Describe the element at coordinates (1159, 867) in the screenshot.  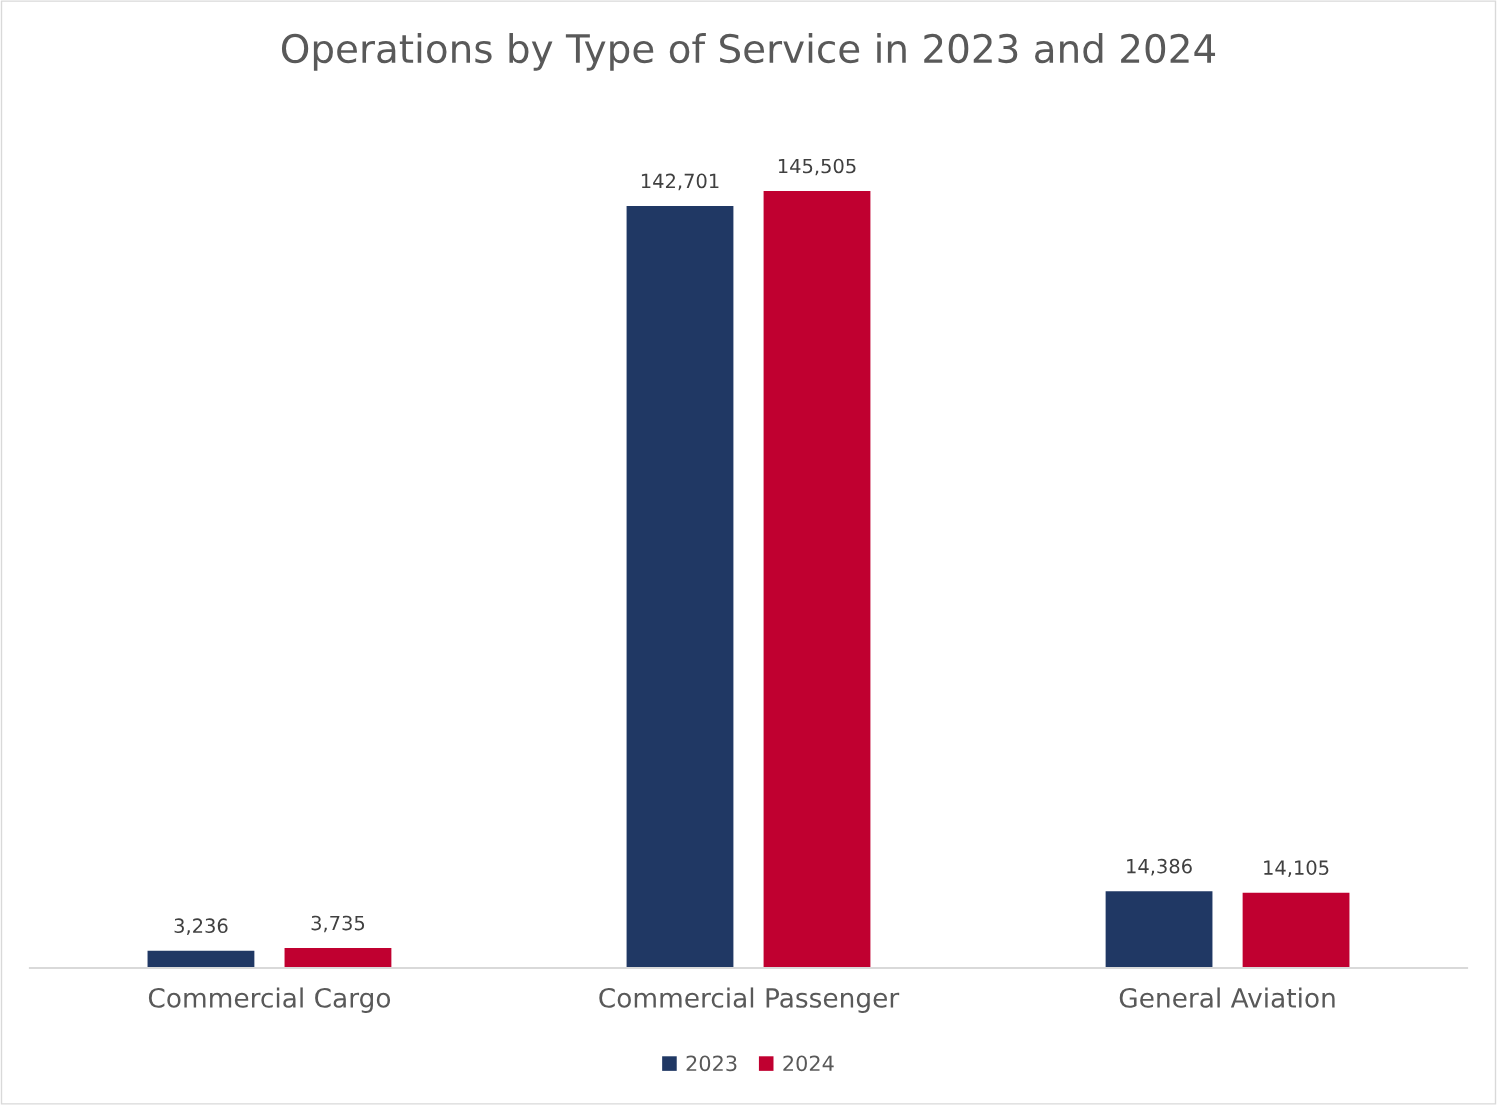
I see `data-label: 14,386` at that location.